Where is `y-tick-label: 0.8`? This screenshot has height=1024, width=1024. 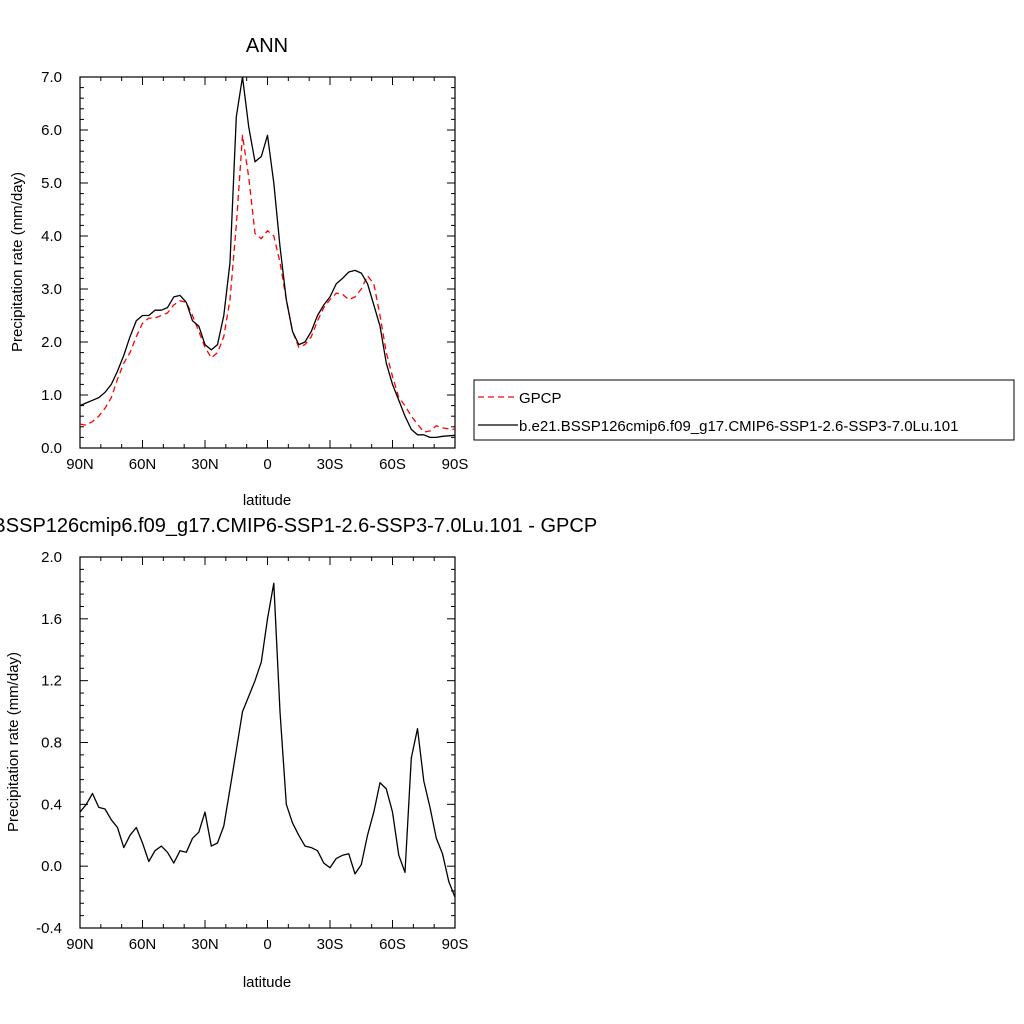
y-tick-label: 0.8 is located at coordinates (51, 743).